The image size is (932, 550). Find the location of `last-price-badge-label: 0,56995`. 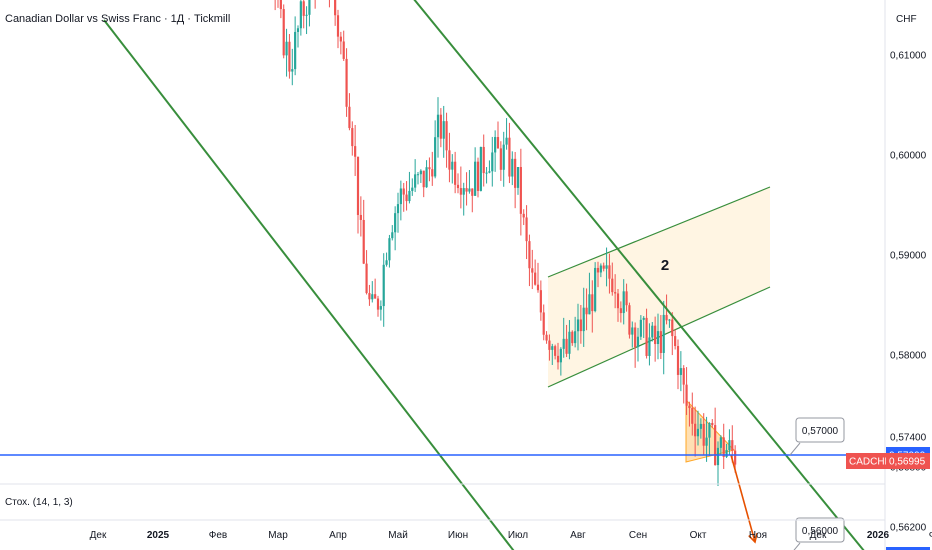

last-price-badge-label: 0,56995 is located at coordinates (907, 462).